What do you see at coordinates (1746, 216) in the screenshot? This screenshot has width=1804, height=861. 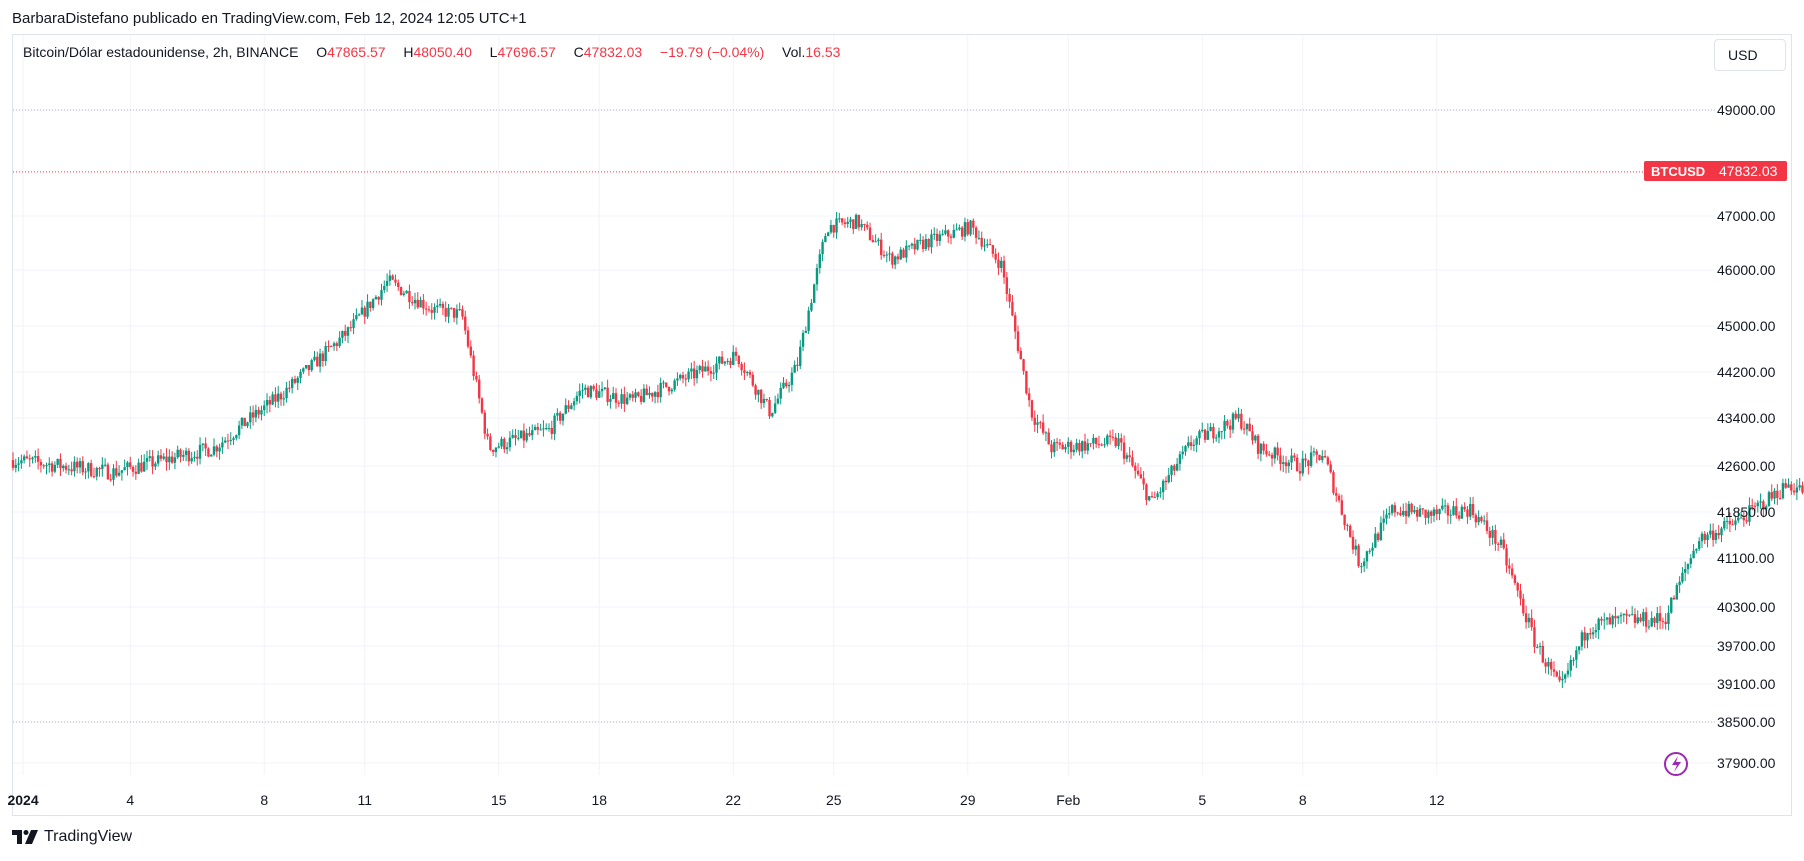 I see `y-tick-label: 47000.00` at bounding box center [1746, 216].